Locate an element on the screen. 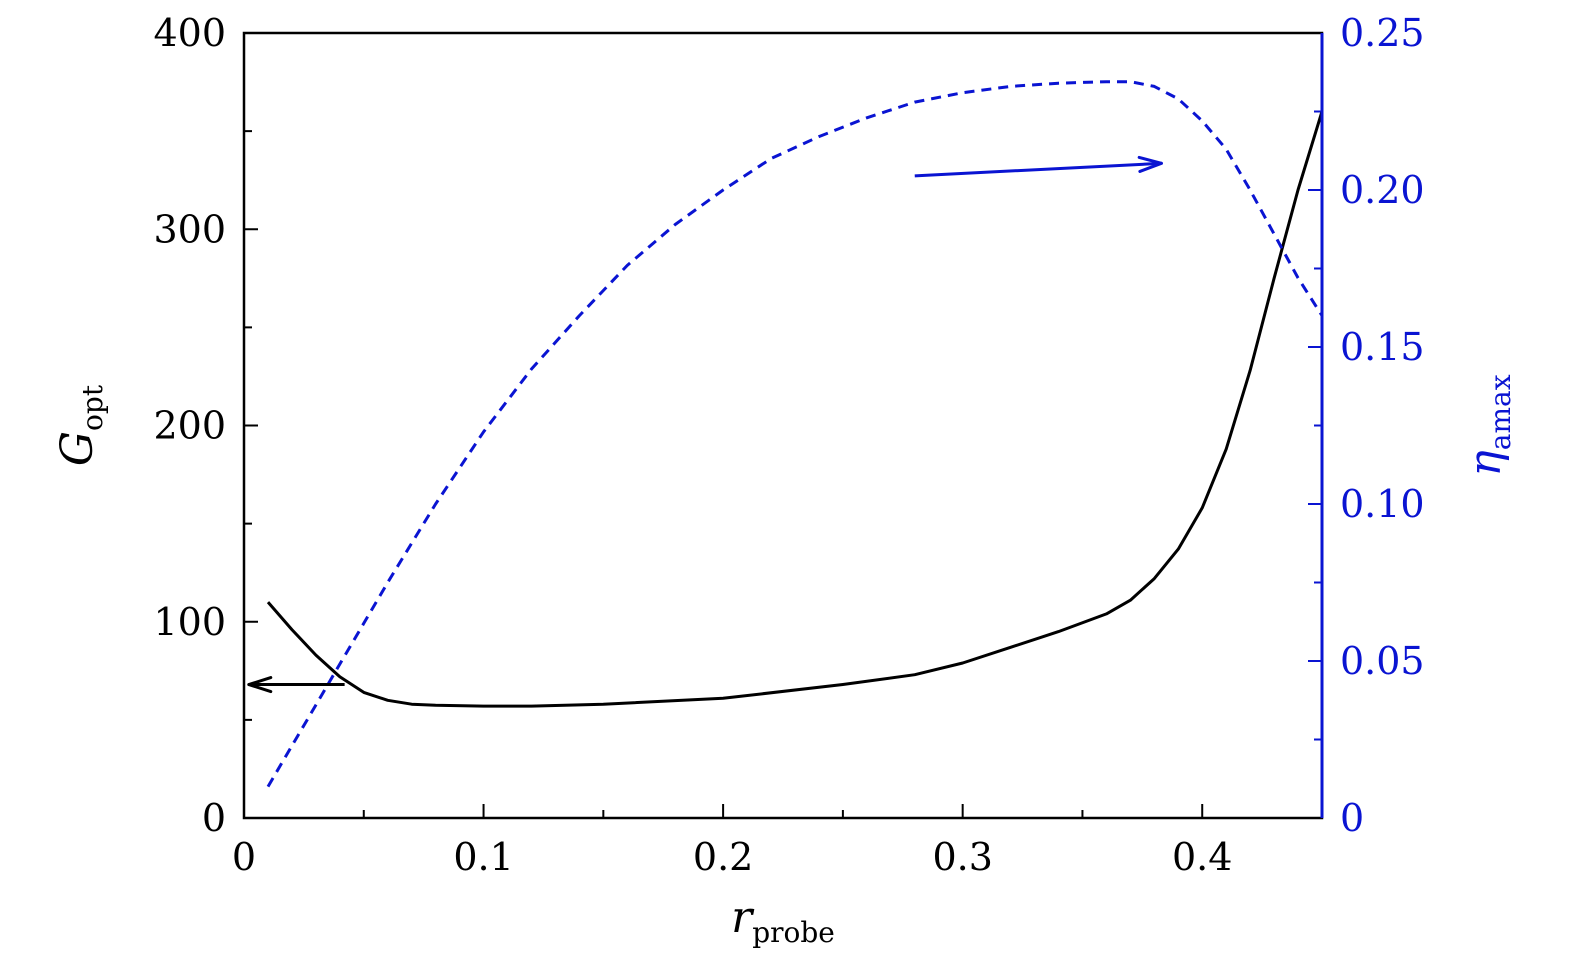  x-tick-label: 0.2 is located at coordinates (723, 857).